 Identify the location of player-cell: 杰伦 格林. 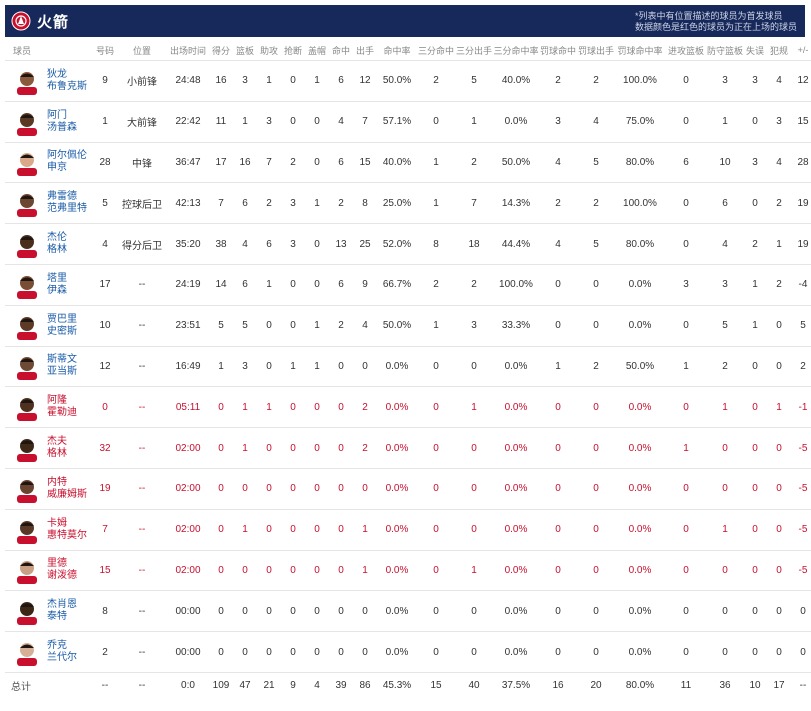
(49, 244).